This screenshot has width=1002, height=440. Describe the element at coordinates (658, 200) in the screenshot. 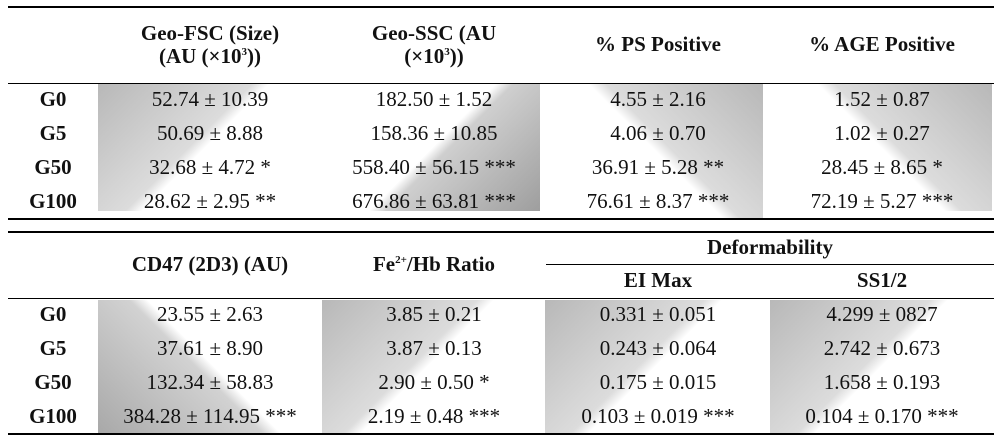

I see `cell-ps-positive: 76.61 ± 8.37 ***` at that location.